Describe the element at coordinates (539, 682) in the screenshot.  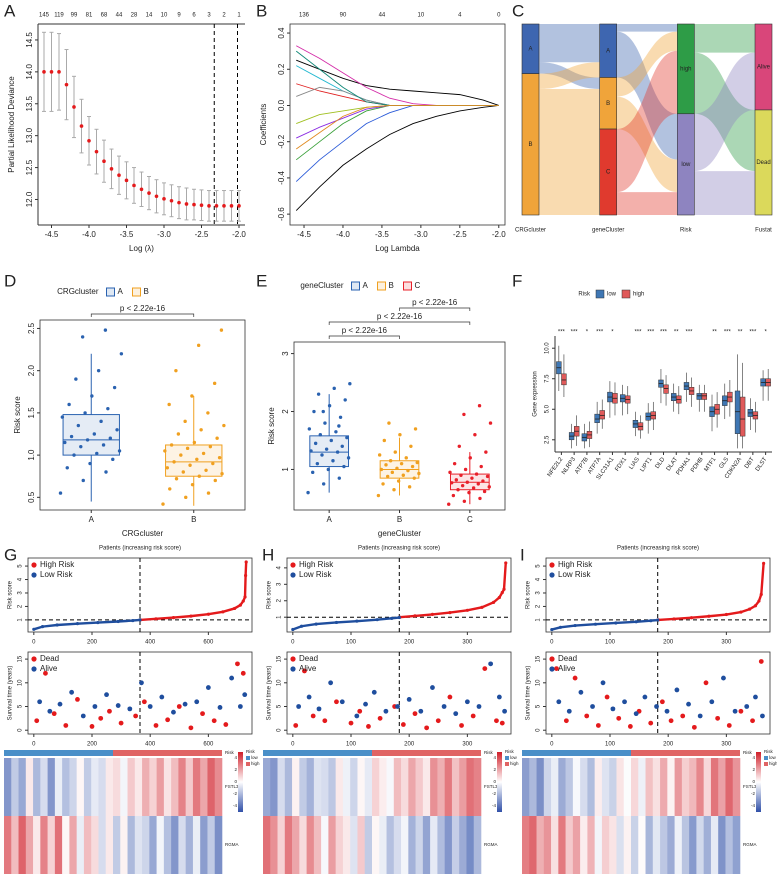
I see `y-tick-label: 10` at that location.